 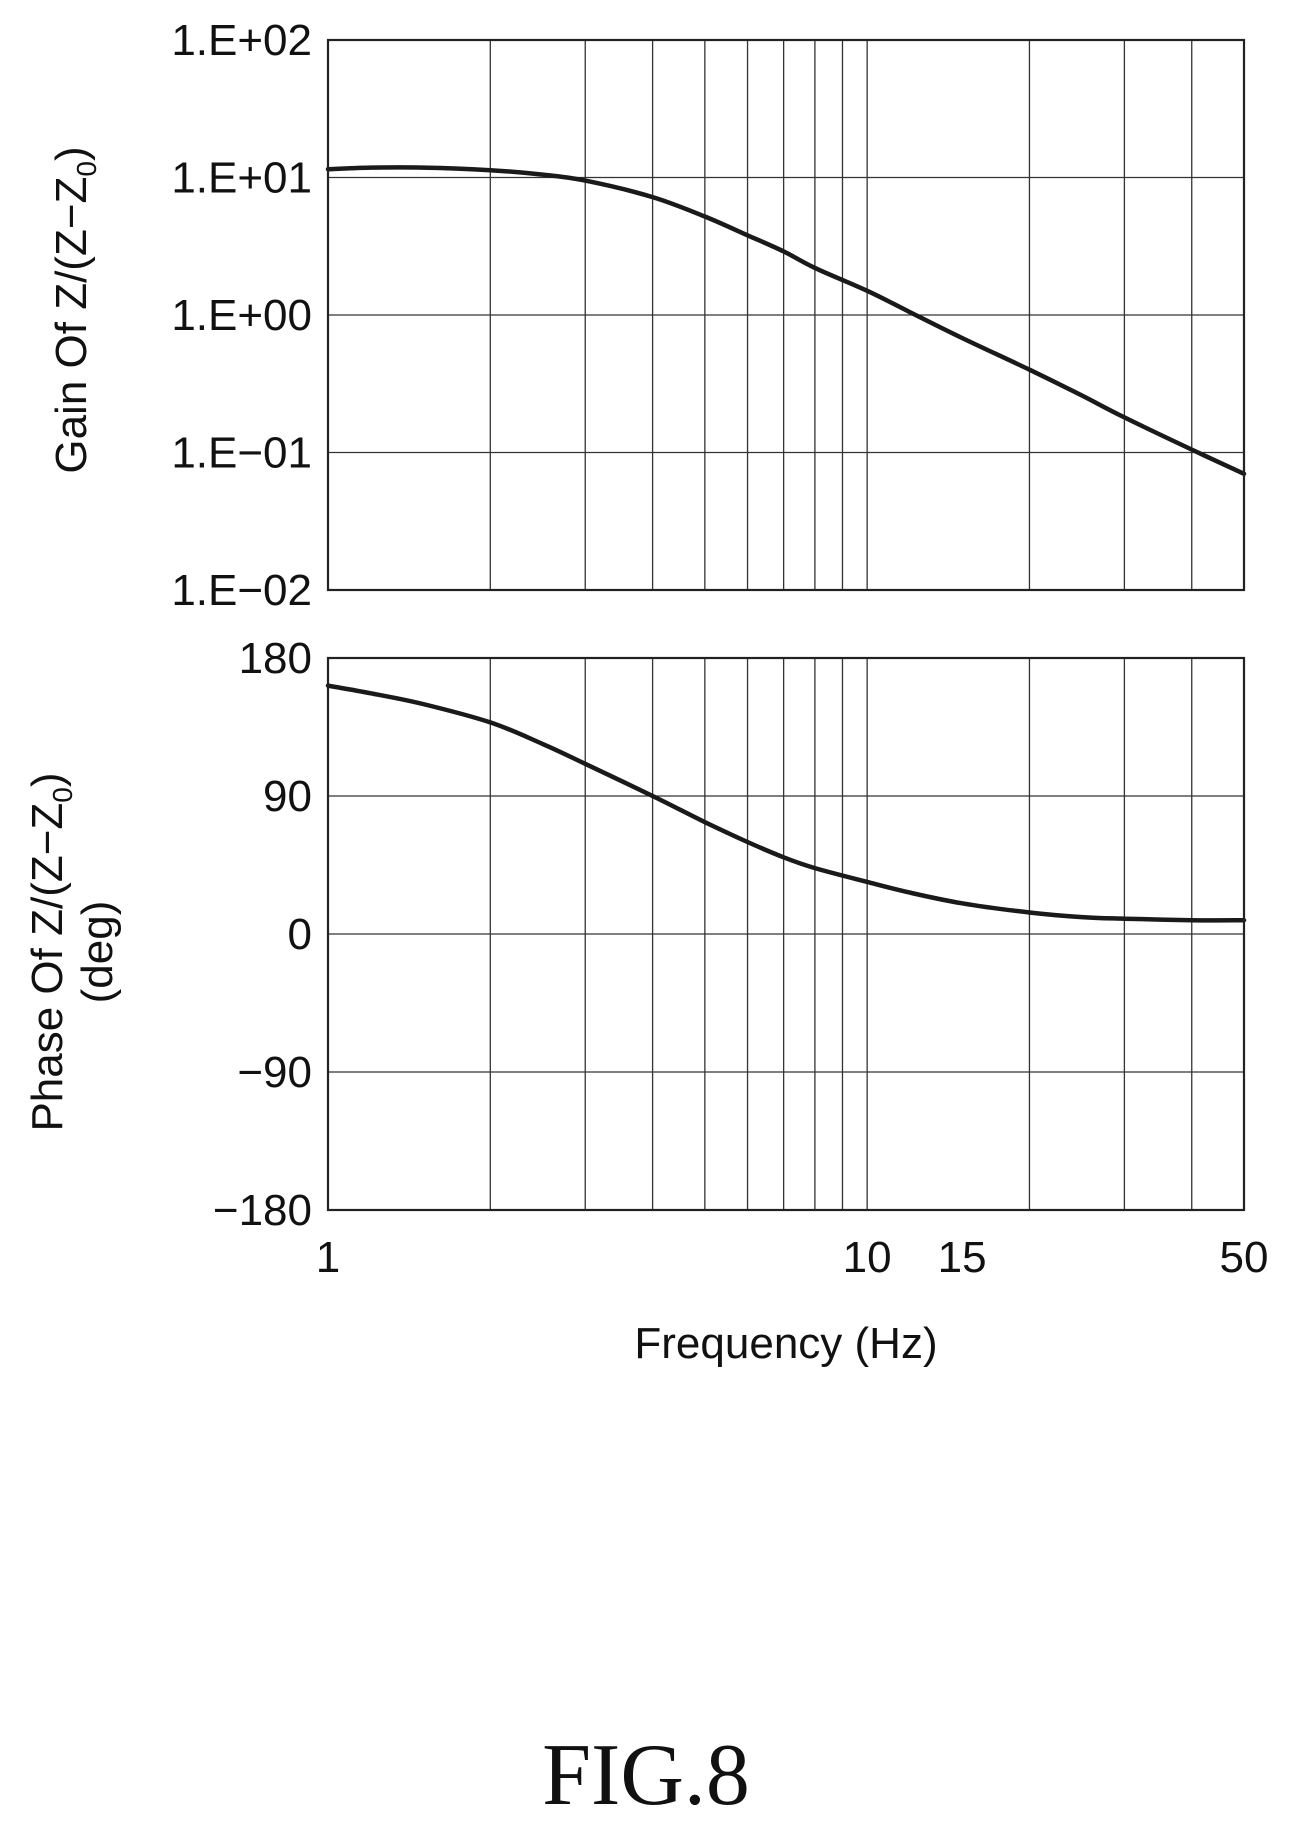 I want to click on phase-ylabel-sub: 0, so click(x=62, y=795).